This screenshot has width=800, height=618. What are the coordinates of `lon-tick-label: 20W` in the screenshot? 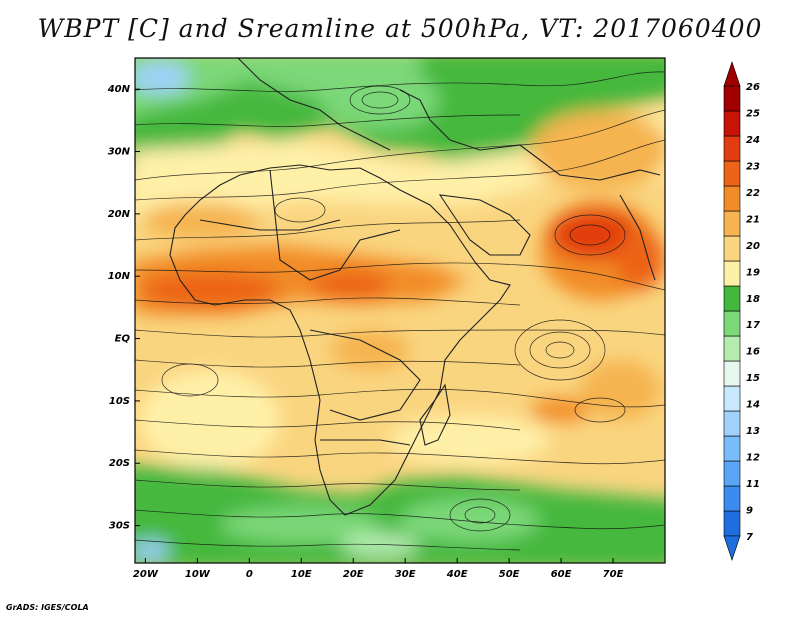 It's located at (146, 574).